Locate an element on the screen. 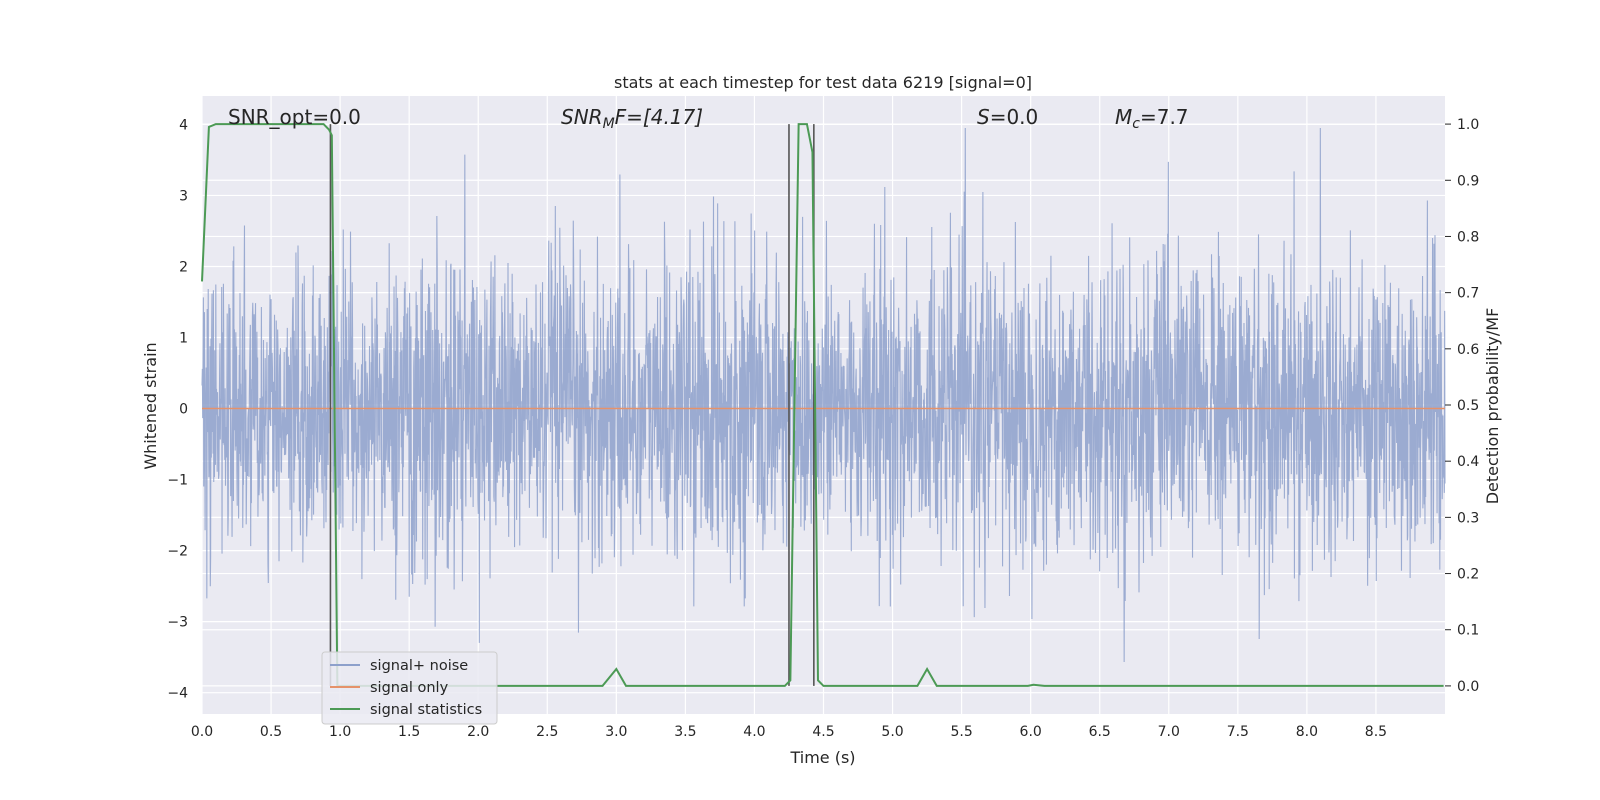 The image size is (1600, 800). y-left-tick-label: 2 is located at coordinates (183, 267).